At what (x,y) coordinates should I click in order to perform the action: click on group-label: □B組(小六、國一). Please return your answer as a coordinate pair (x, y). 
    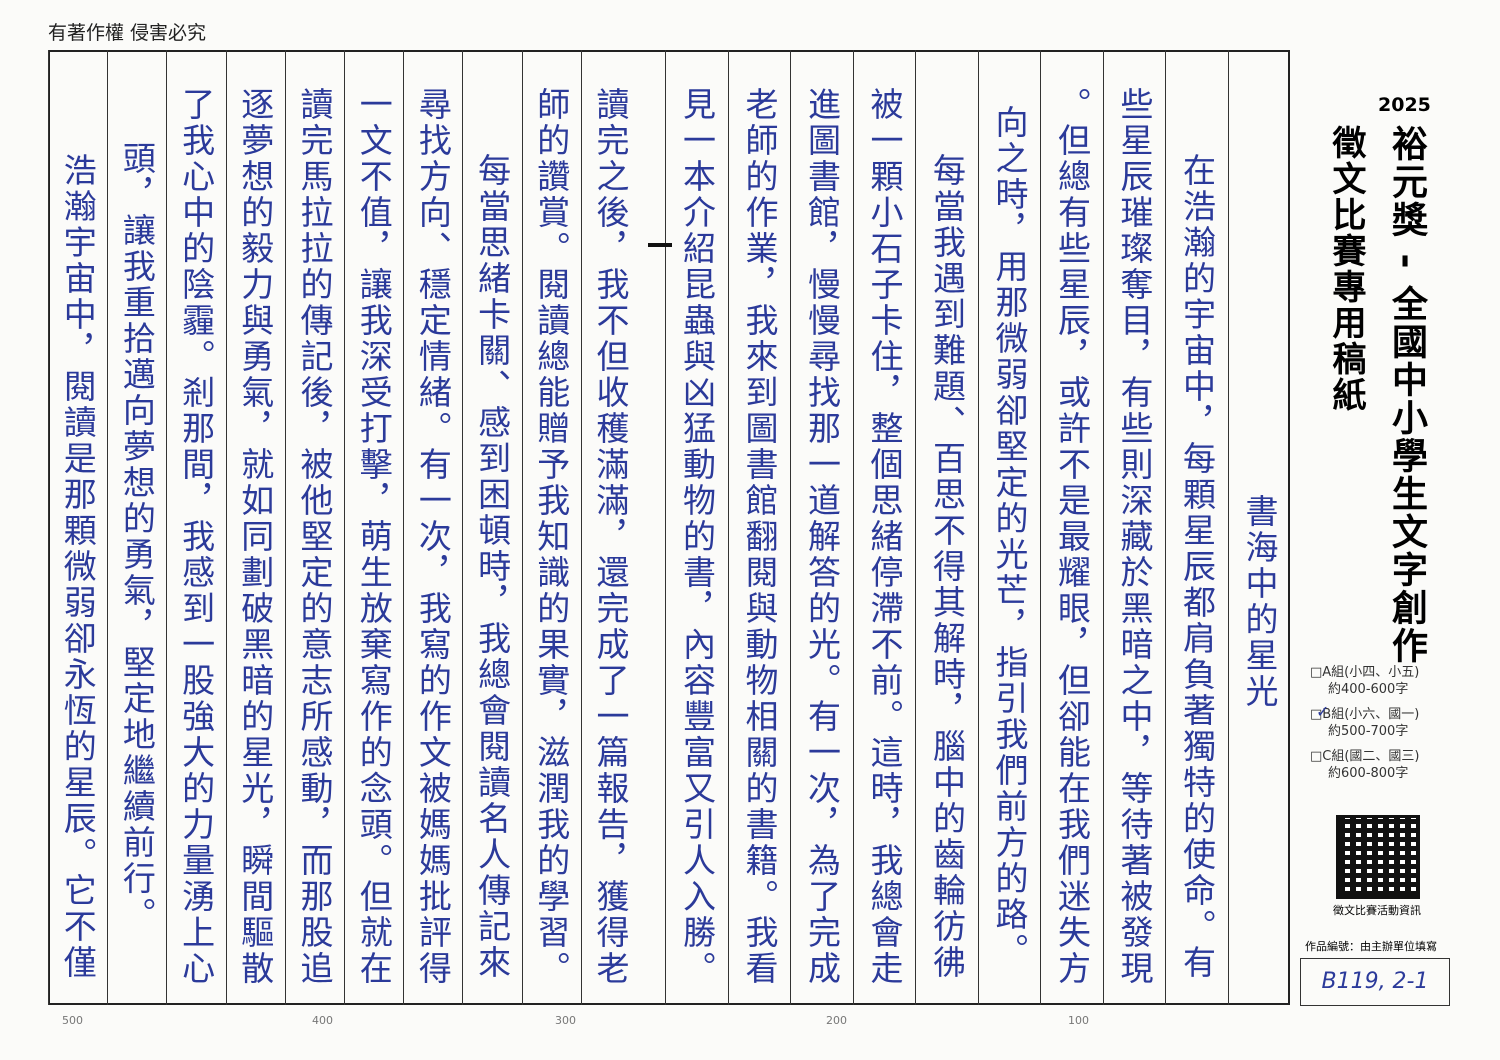
    Looking at the image, I should click on (1365, 714).